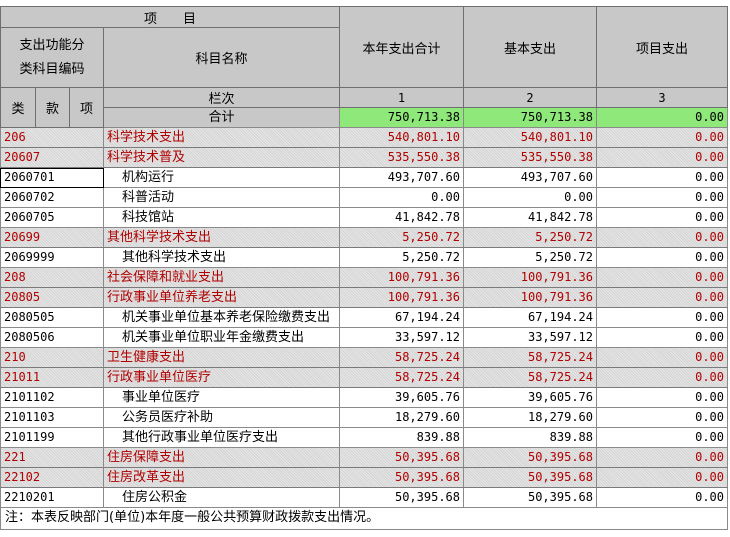  Describe the element at coordinates (222, 398) in the screenshot. I see `row-name-cell: 事业单位医疗` at that location.